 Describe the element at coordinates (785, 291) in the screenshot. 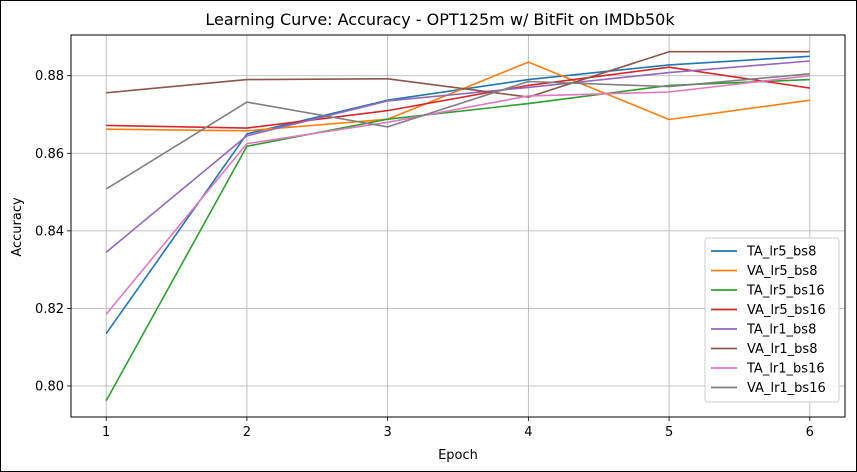

I see `legend-entry-label: TA_lr5_bs16` at that location.